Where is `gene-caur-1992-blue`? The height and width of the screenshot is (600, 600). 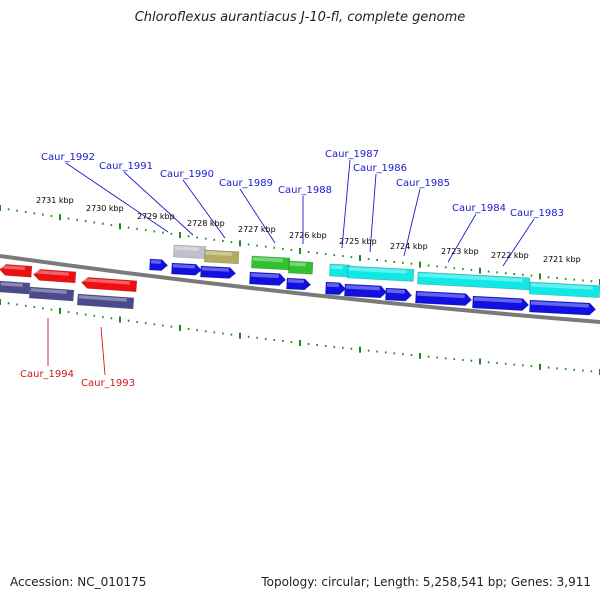 gene-caur-1992-blue is located at coordinates (159, 264).